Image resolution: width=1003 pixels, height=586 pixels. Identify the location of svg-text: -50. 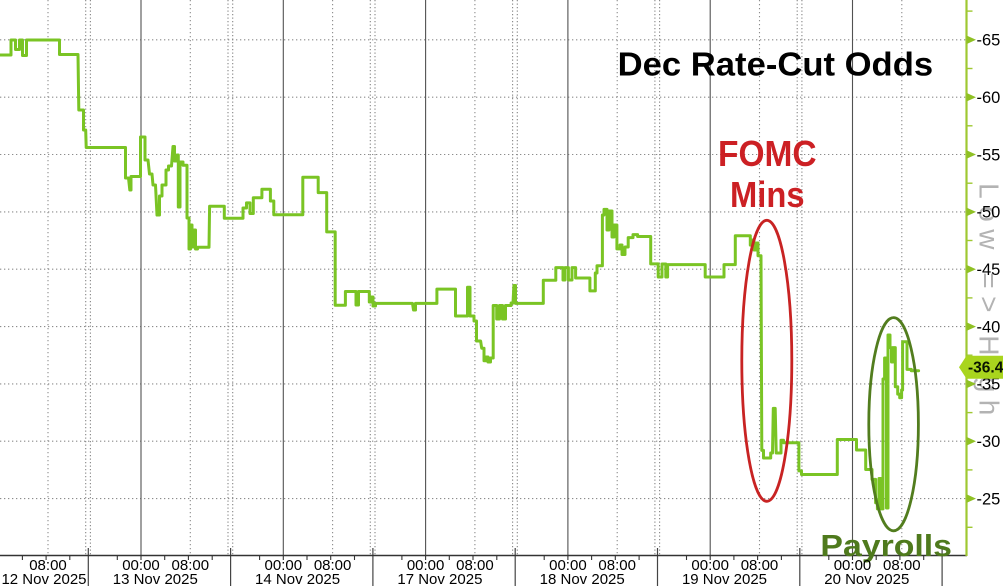
(989, 213).